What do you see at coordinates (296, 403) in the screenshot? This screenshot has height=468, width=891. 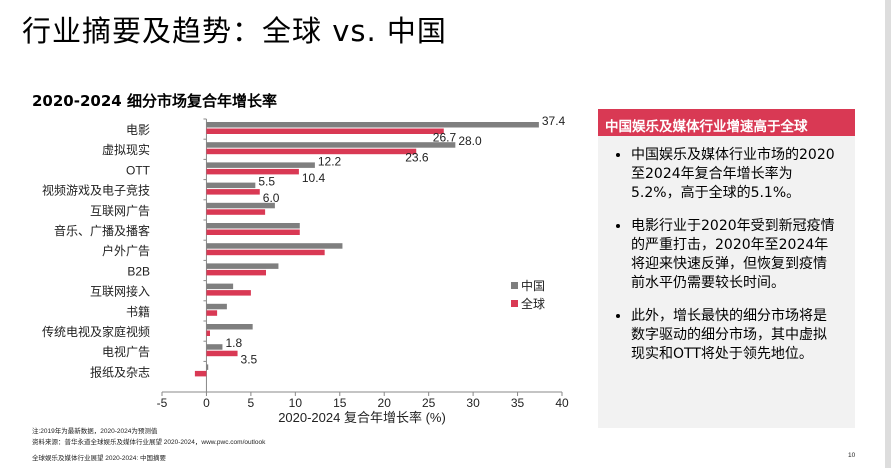 I see `x-tick-label: 10` at bounding box center [296, 403].